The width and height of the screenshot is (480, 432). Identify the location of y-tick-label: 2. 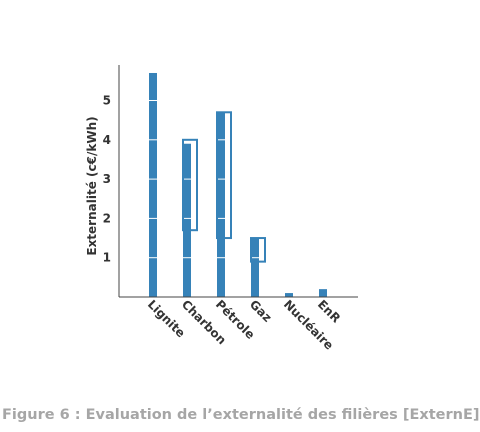
(107, 218).